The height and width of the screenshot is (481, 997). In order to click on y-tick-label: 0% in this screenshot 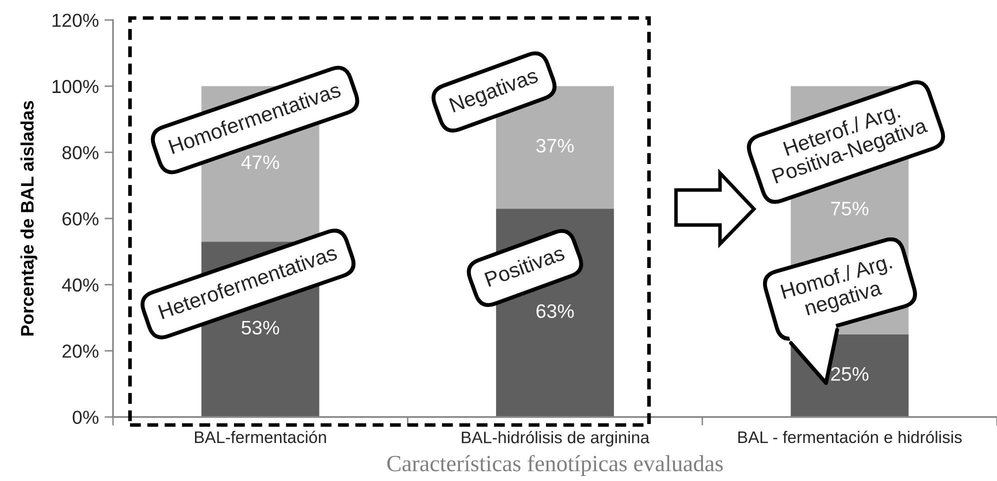, I will do `click(85, 417)`.